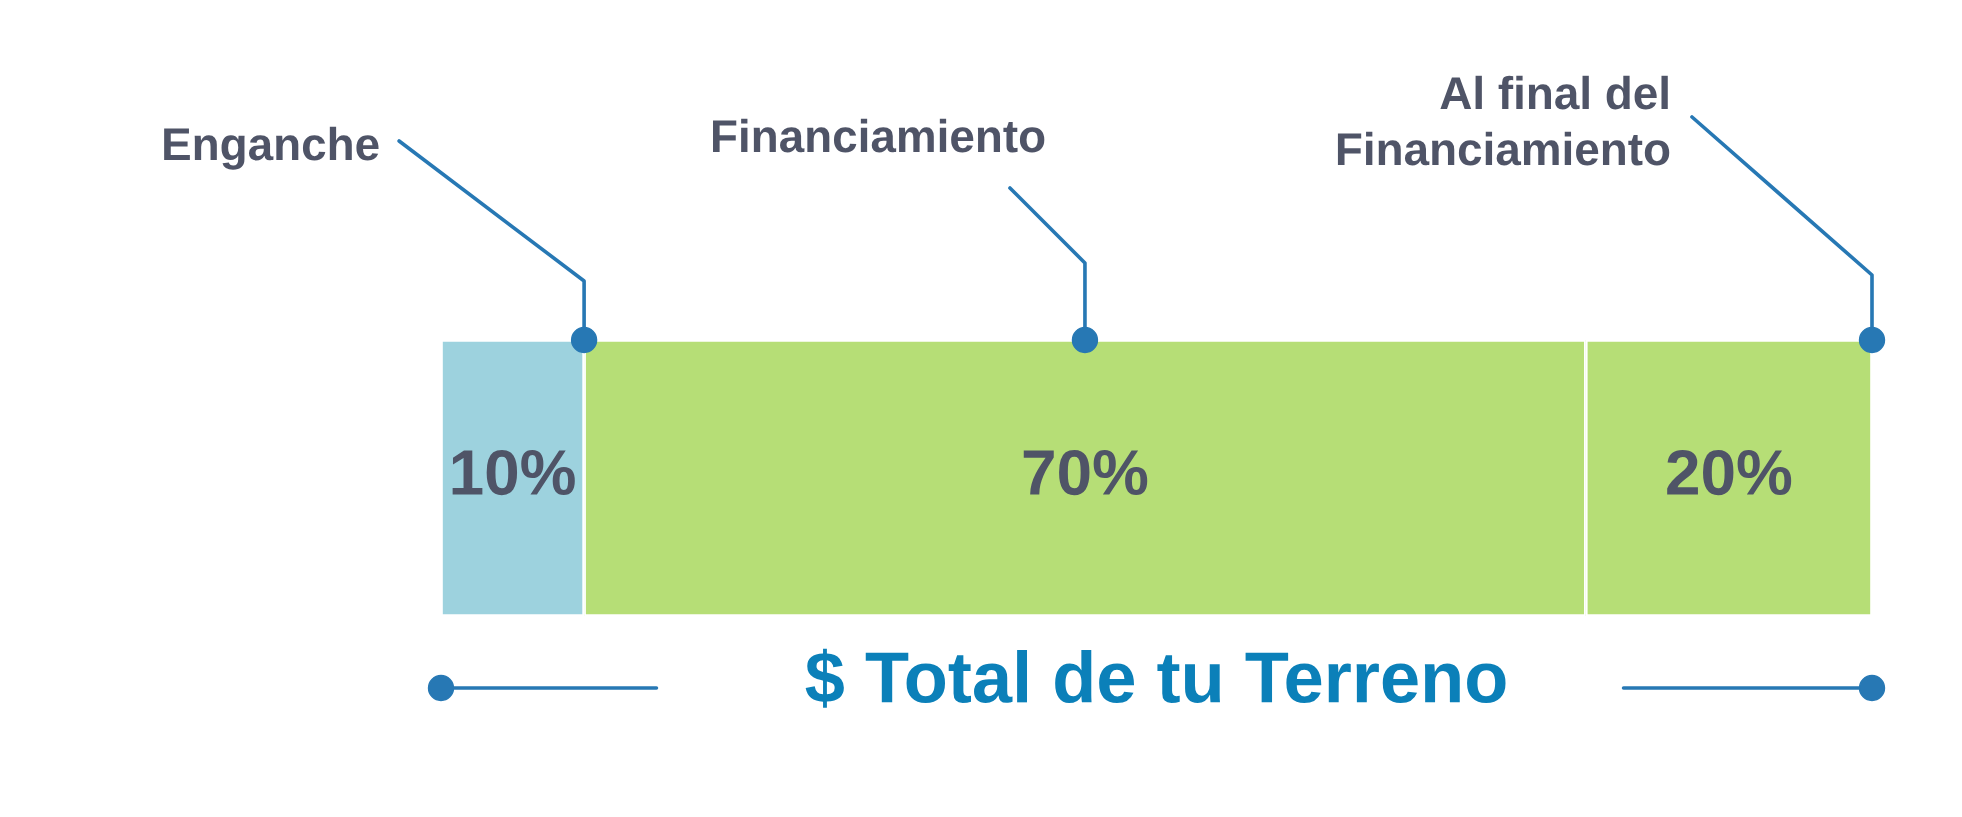 The height and width of the screenshot is (817, 1962). Describe the element at coordinates (879, 135) in the screenshot. I see `text: Financiamiento` at that location.